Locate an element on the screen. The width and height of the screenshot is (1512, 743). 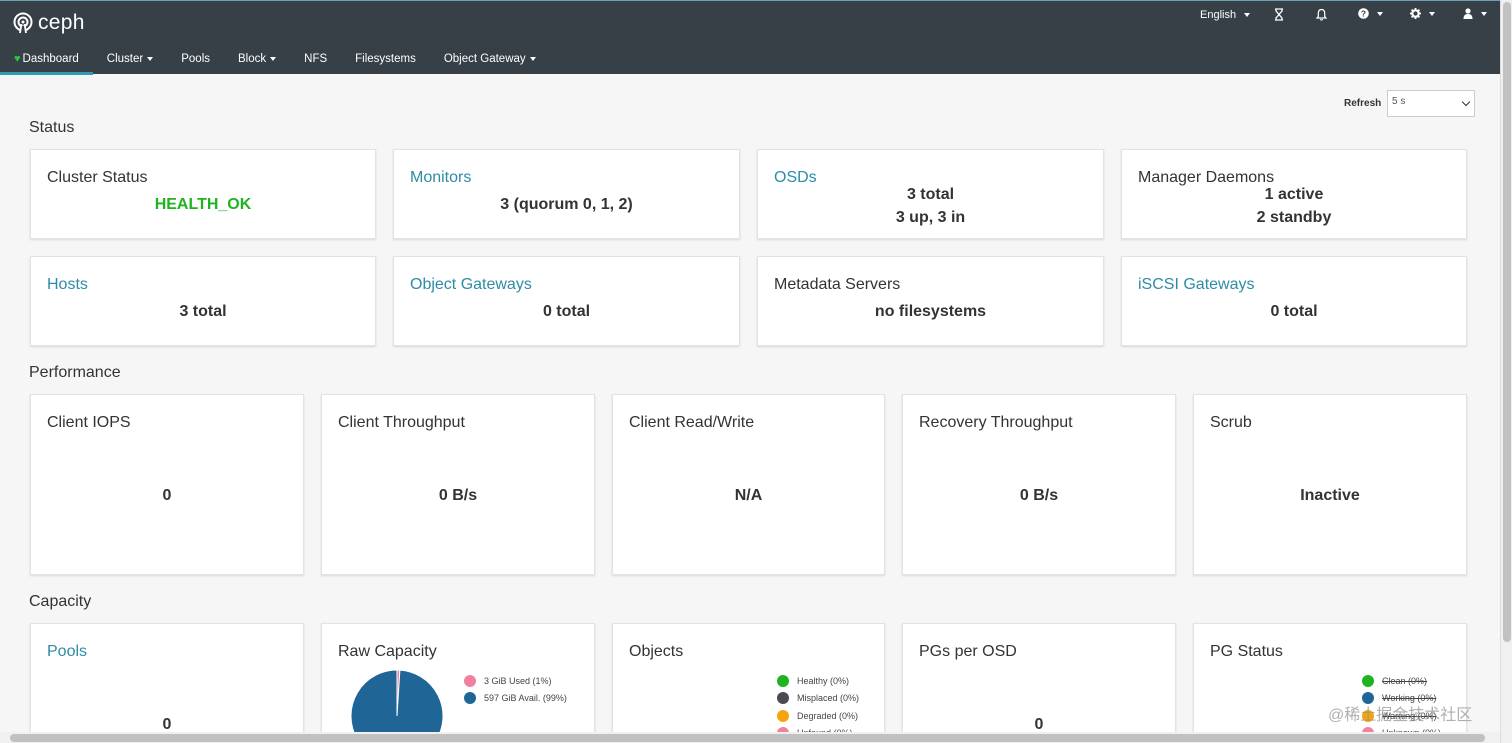
question-circle-icon: ? is located at coordinates (1363, 13).